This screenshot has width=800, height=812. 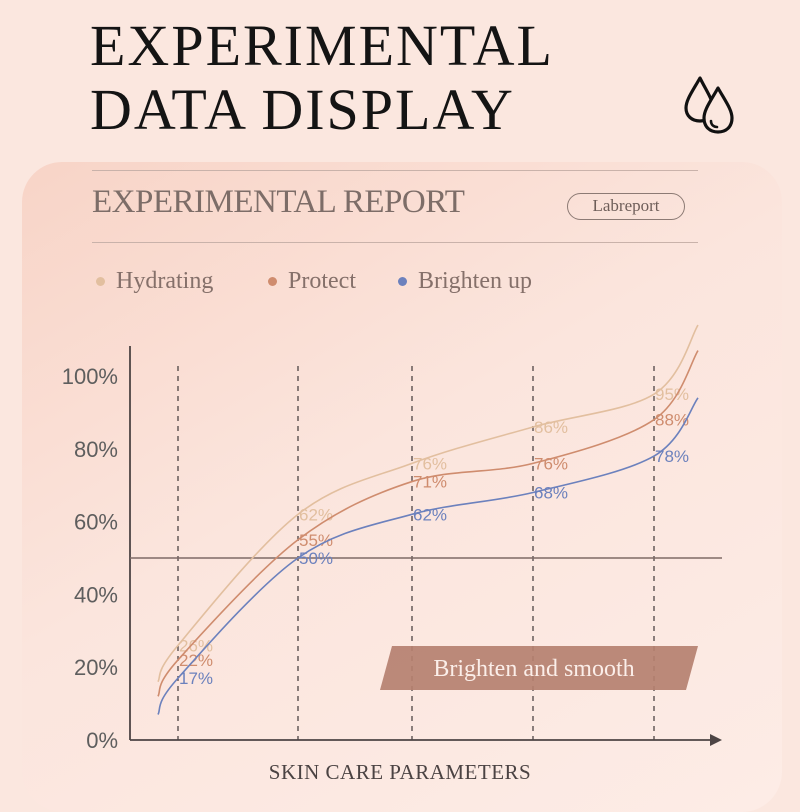 I want to click on report-title: EXPERIMENTAL REPORT, so click(x=278, y=202).